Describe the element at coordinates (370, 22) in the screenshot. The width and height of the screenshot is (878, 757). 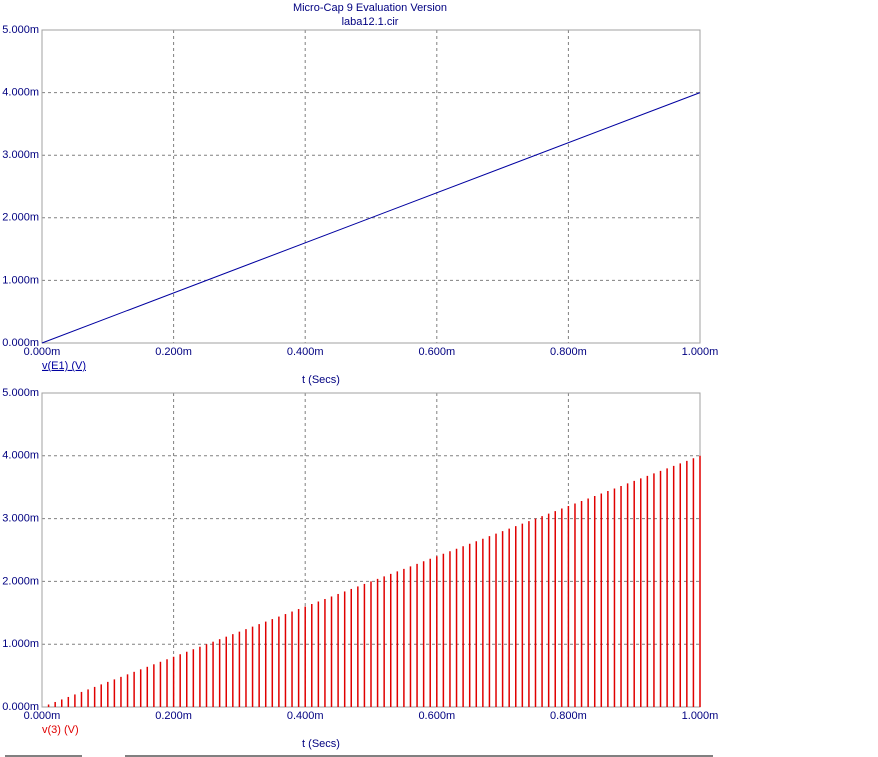
I see `chart-subtitle: laba12.1.cir` at that location.